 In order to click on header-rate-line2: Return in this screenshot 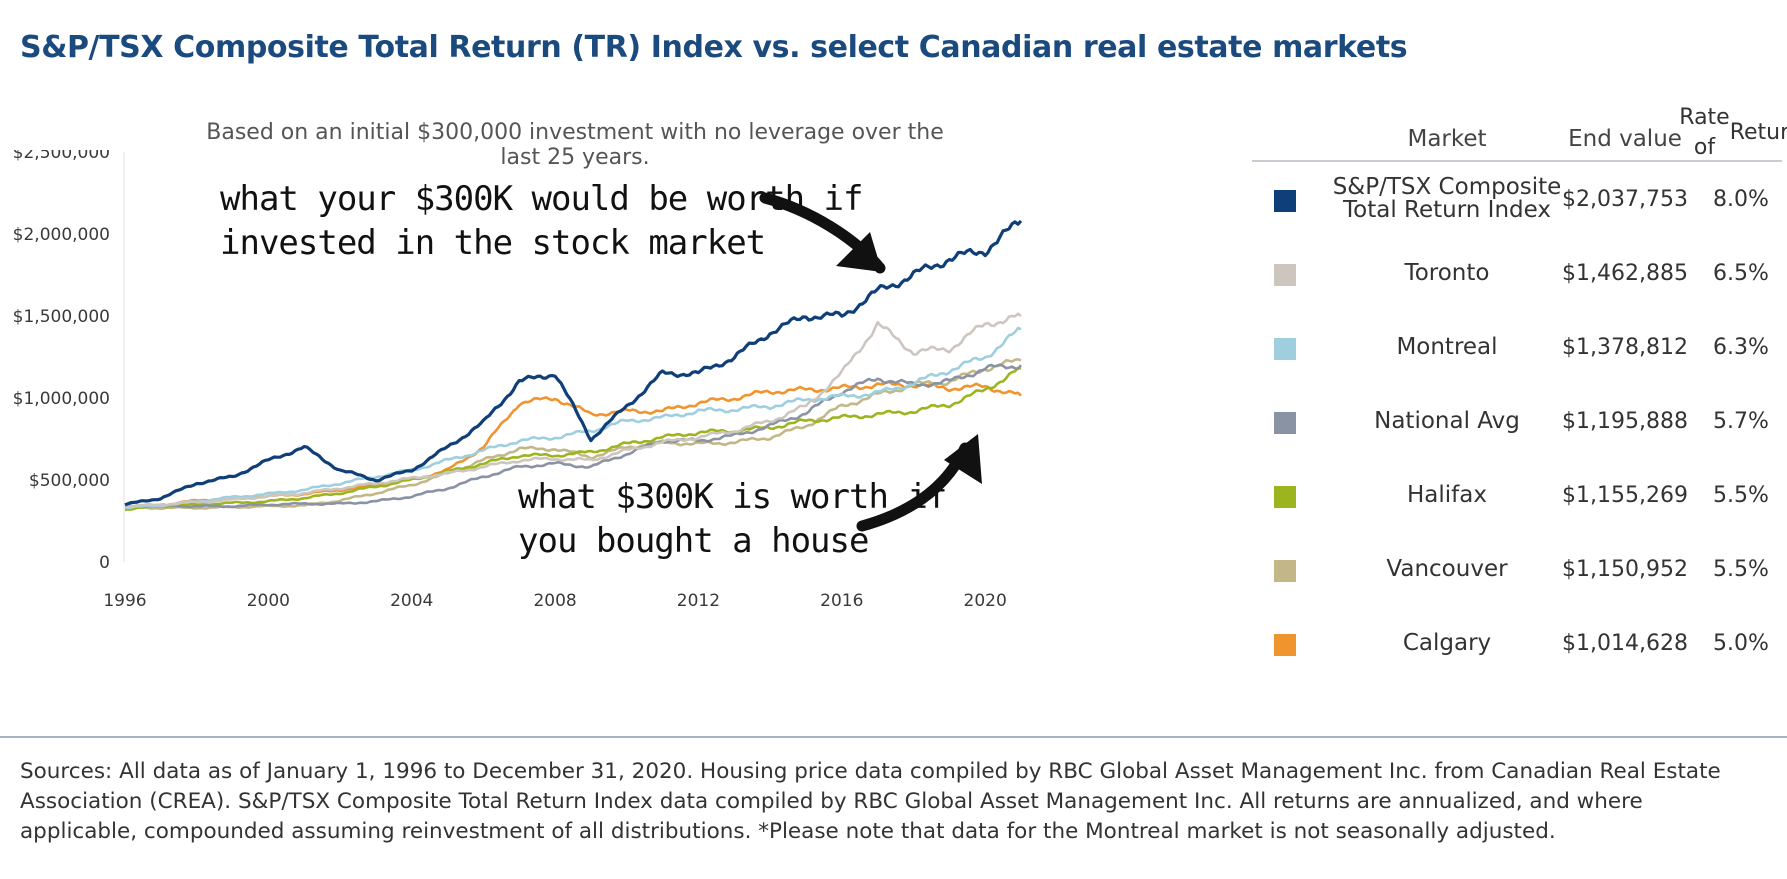, I will do `click(1758, 132)`.